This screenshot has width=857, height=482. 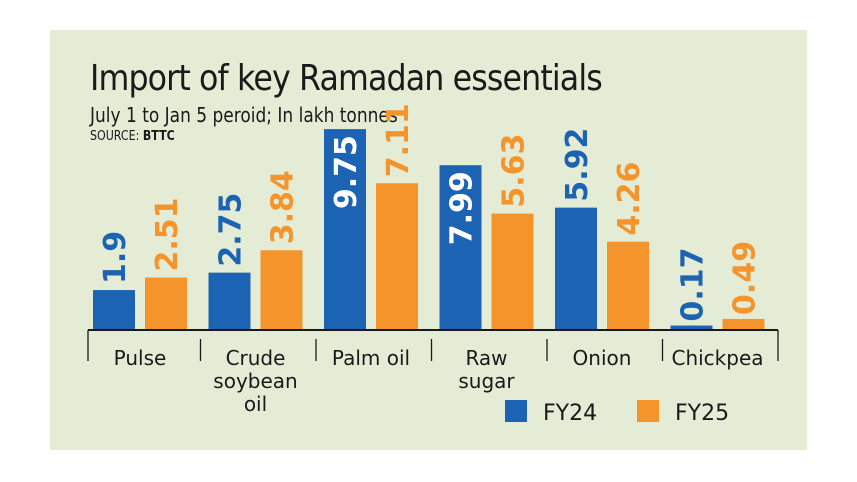 What do you see at coordinates (371, 358) in the screenshot?
I see `x-tick-label-3: Palm oil` at bounding box center [371, 358].